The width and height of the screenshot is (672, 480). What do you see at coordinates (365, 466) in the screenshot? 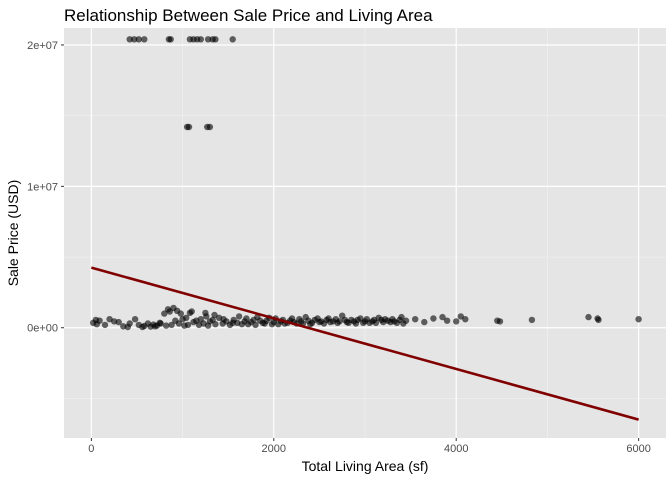
I see `x-axis-title: Total Living Area (sf)` at bounding box center [365, 466].